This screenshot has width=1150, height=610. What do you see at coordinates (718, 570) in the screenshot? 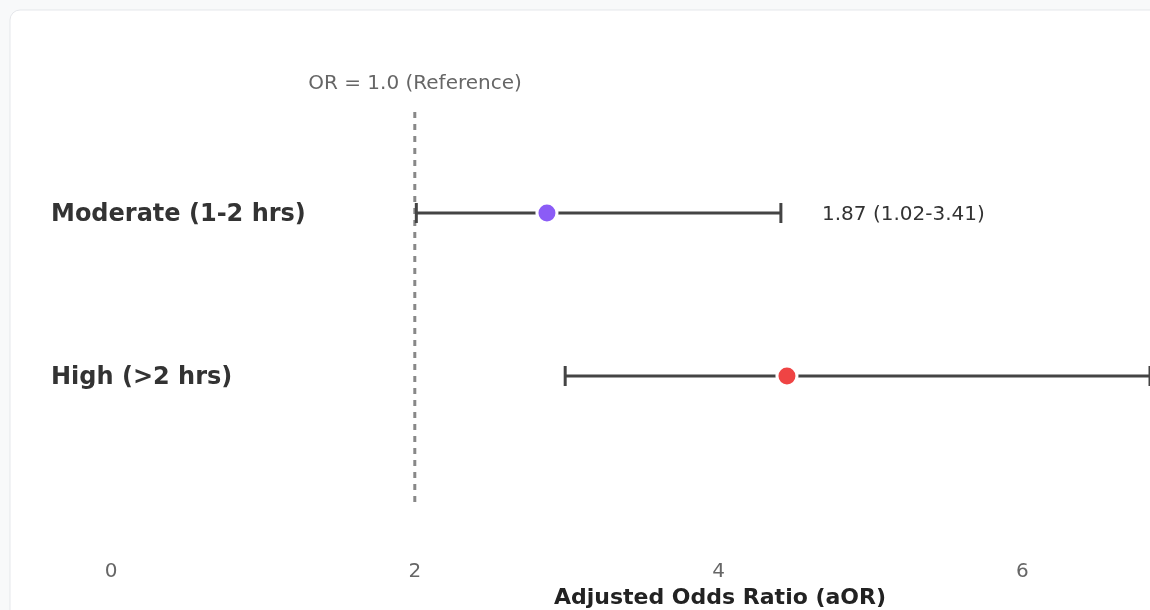
I see `x-tick-label: 4` at bounding box center [718, 570].